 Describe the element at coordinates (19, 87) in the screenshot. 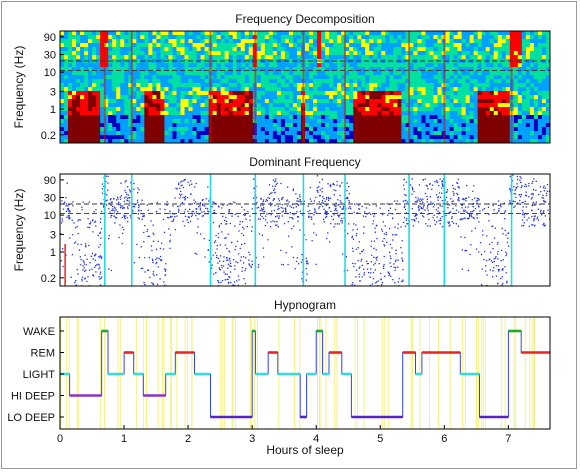

I see `panel1-ylabel: Frequency (Hz)` at that location.